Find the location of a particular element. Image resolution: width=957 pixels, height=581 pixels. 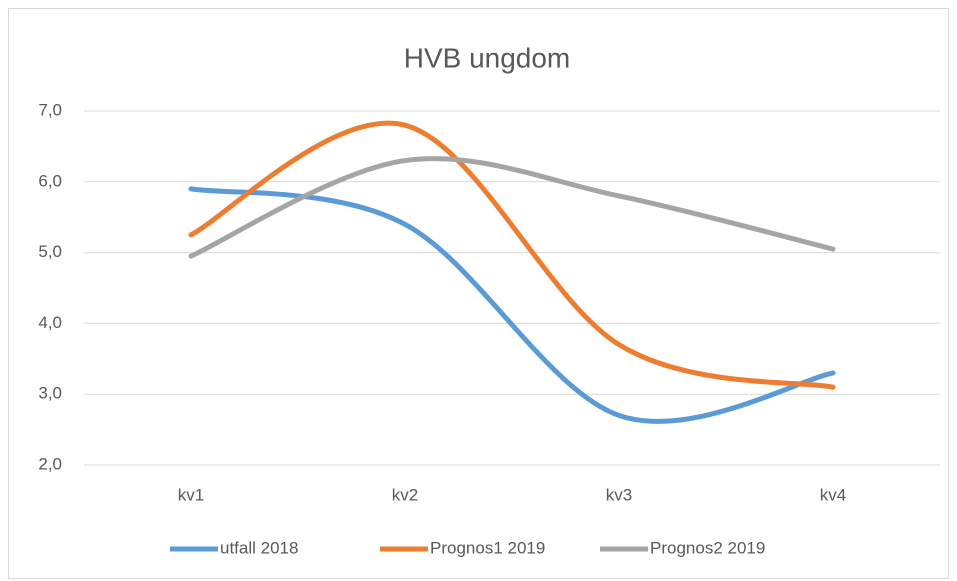

x-tick-label: kv3 is located at coordinates (619, 494).